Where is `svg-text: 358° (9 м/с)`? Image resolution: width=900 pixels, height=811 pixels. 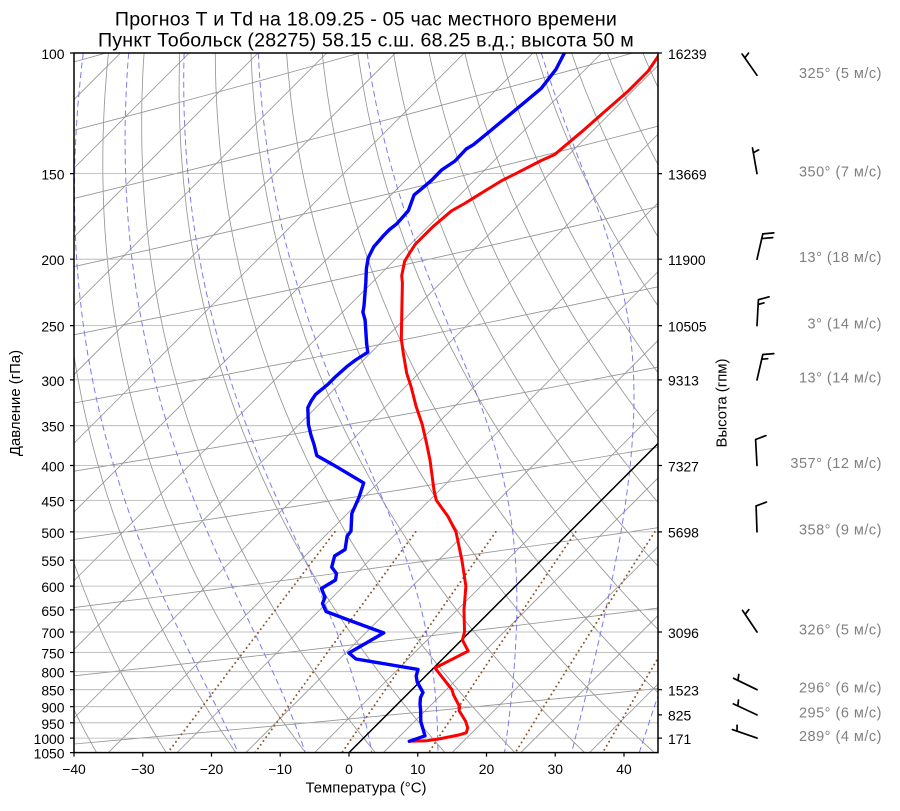
svg-text: 358° (9 м/с) is located at coordinates (840, 531).